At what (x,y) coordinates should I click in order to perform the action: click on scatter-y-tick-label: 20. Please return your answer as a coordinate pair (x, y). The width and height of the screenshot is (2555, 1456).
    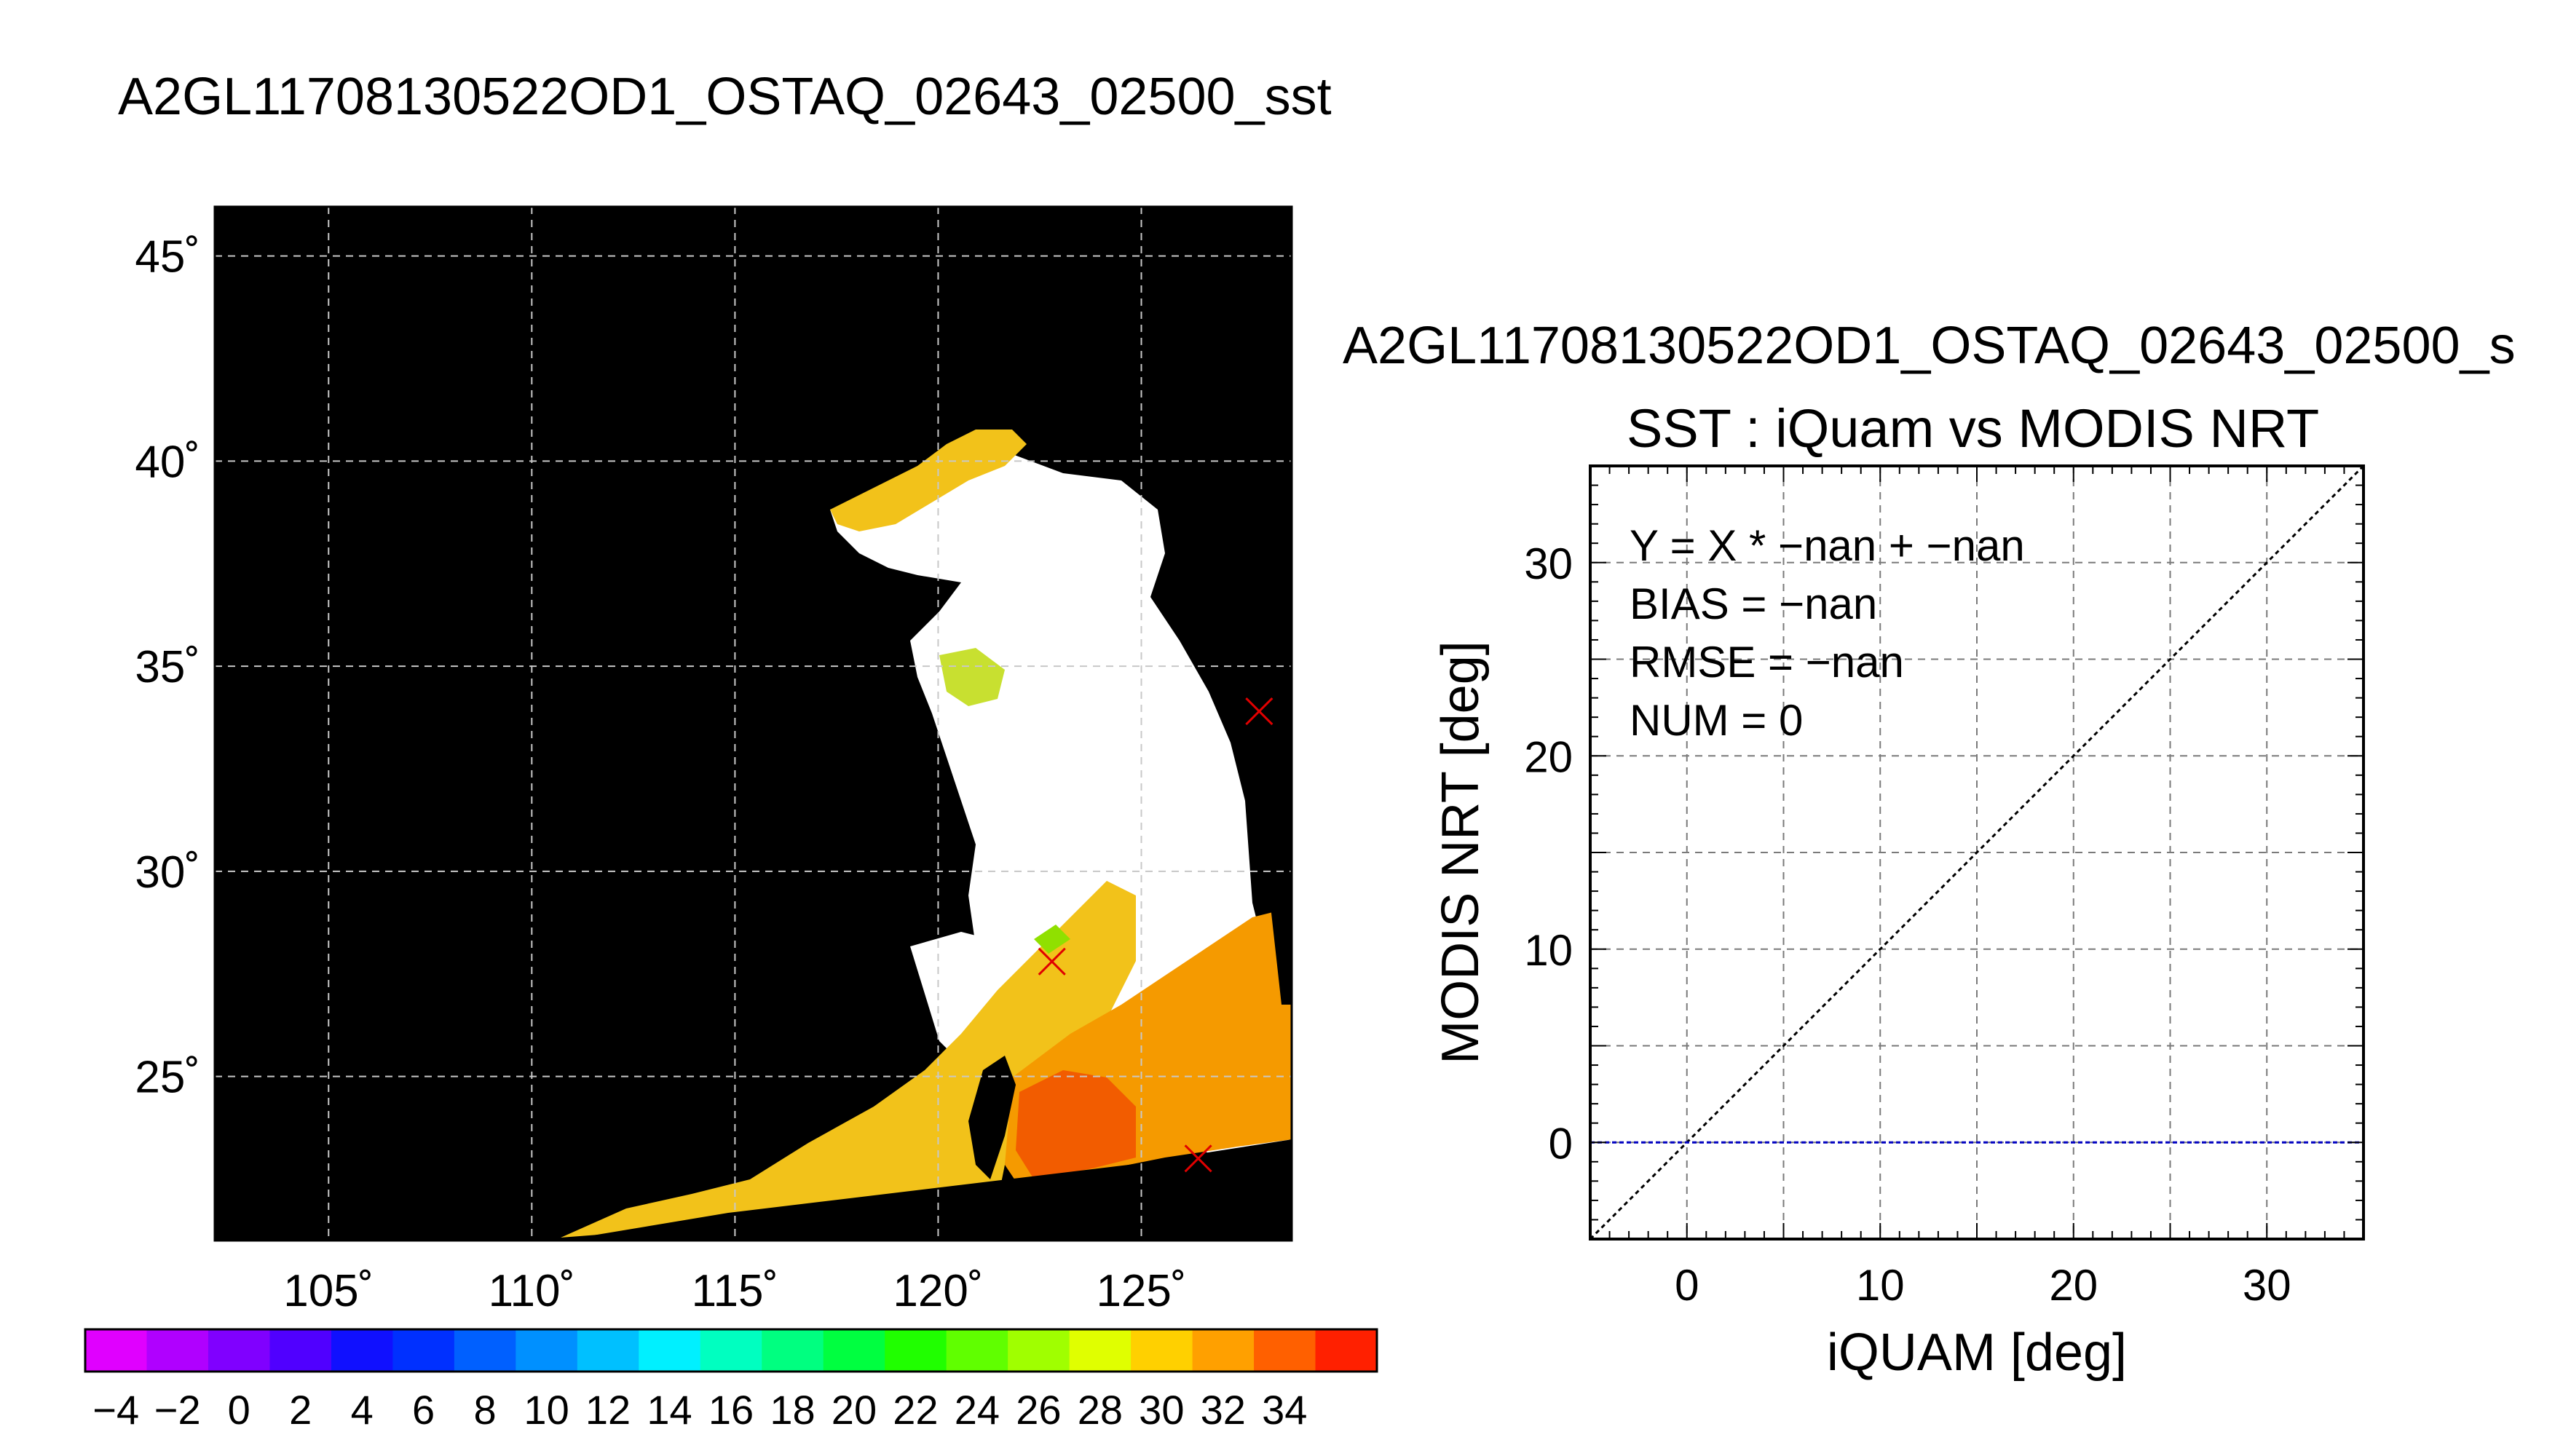
    Looking at the image, I should click on (1548, 757).